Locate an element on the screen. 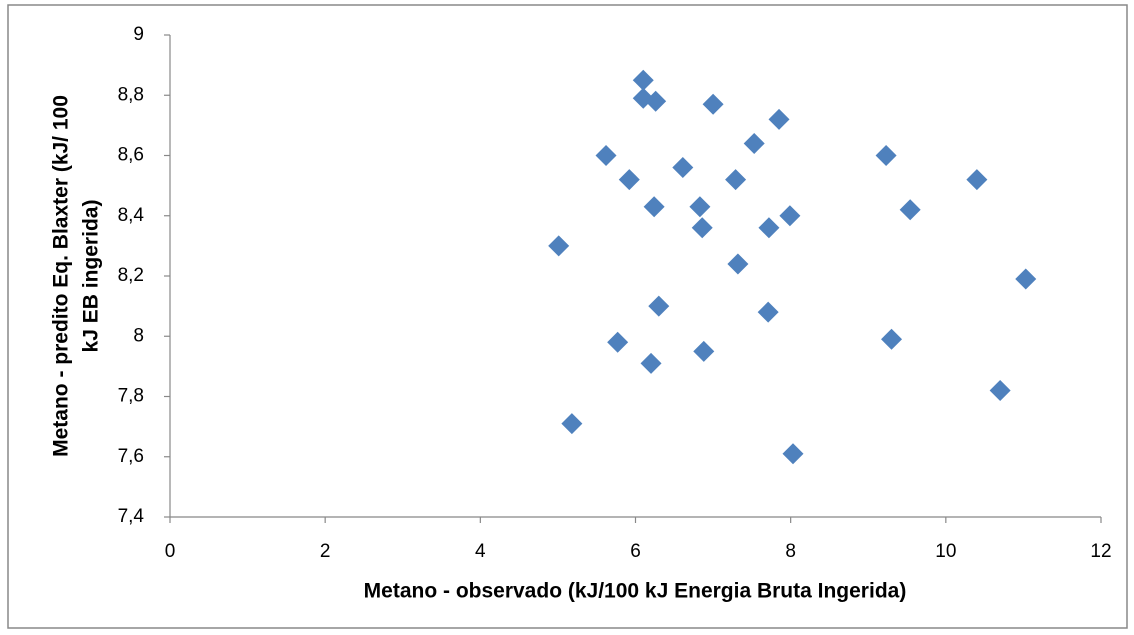 The width and height of the screenshot is (1134, 635). y-axis-title-line: kJ EB ingerida) is located at coordinates (91, 276).